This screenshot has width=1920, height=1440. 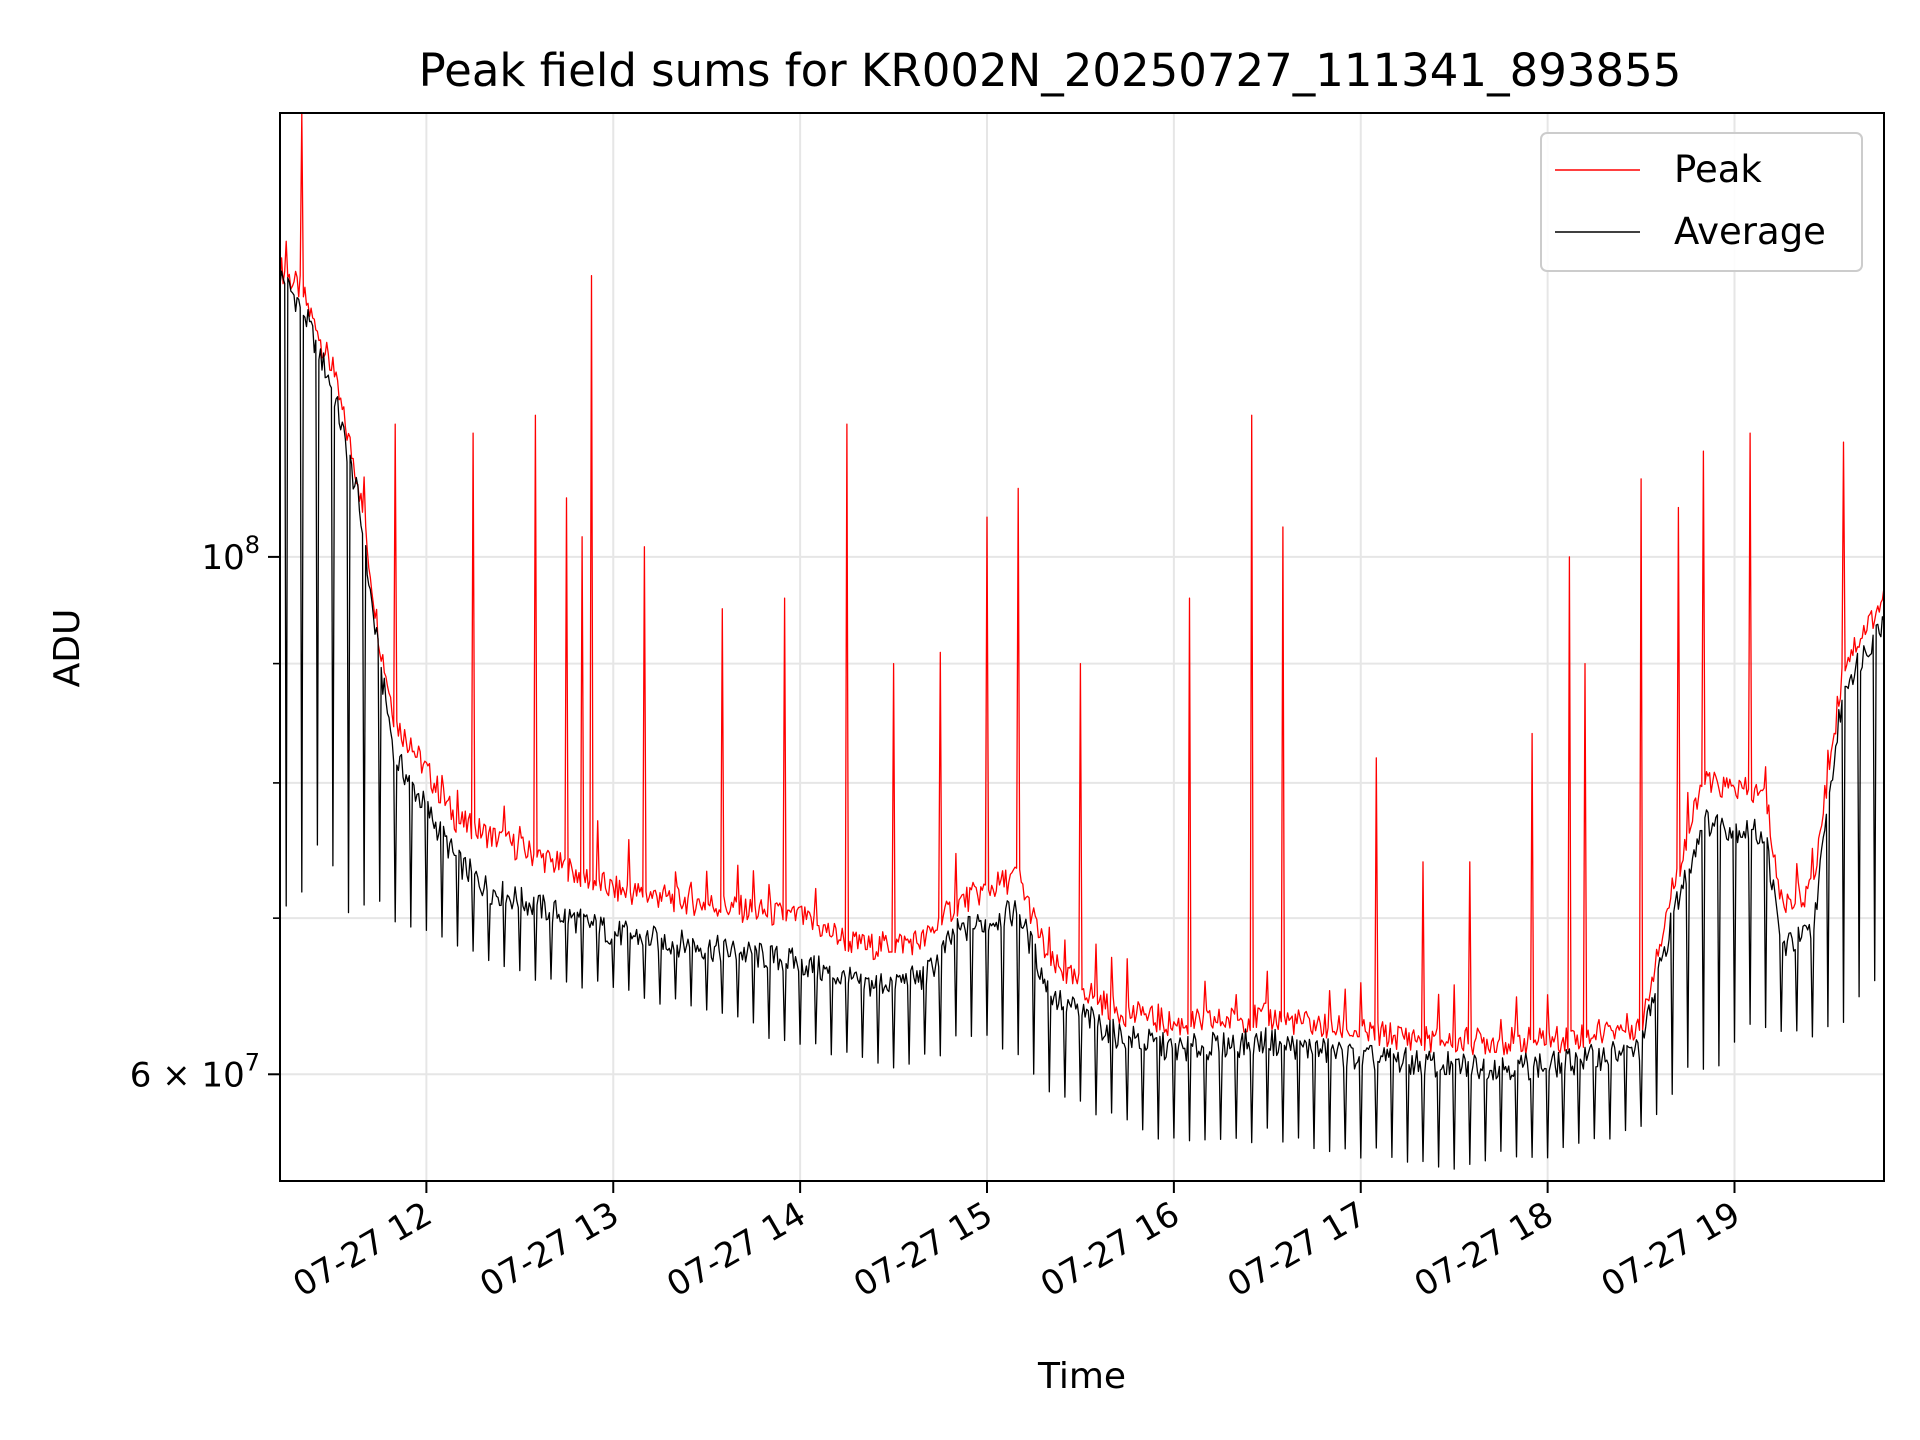 What do you see at coordinates (252, 1062) in the screenshot?
I see `y-tick-exponent: 7` at bounding box center [252, 1062].